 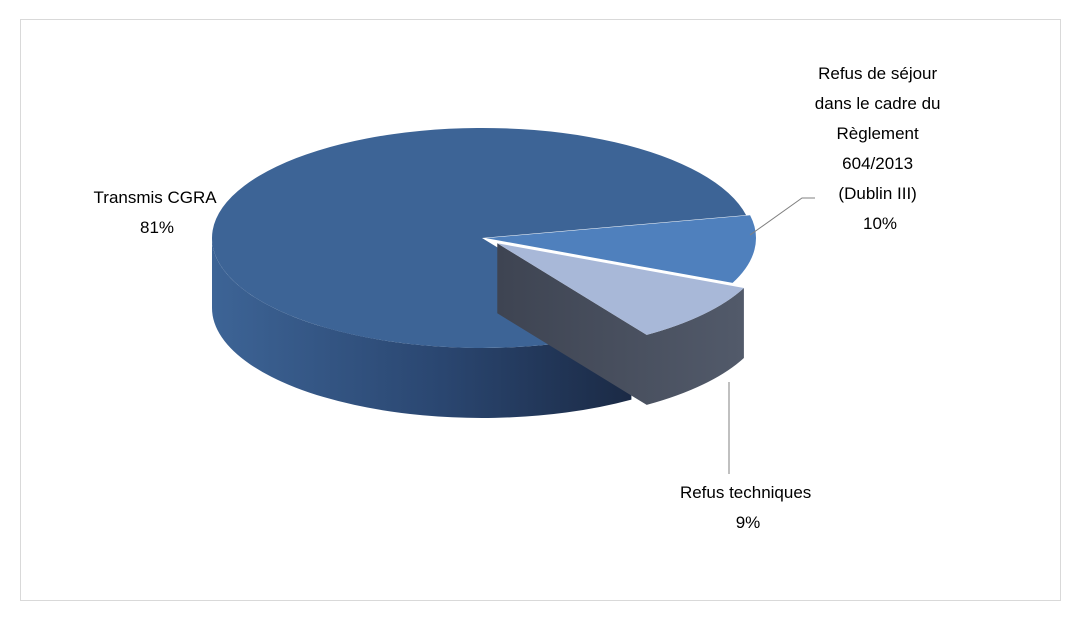 I want to click on slice-side-refus-techniques, so click(x=620, y=324).